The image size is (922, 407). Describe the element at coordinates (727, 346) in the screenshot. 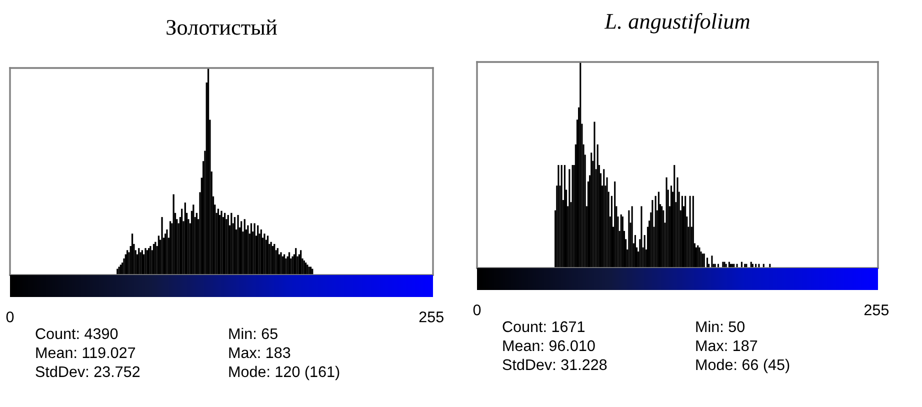

I see `text: Max: 187` at that location.